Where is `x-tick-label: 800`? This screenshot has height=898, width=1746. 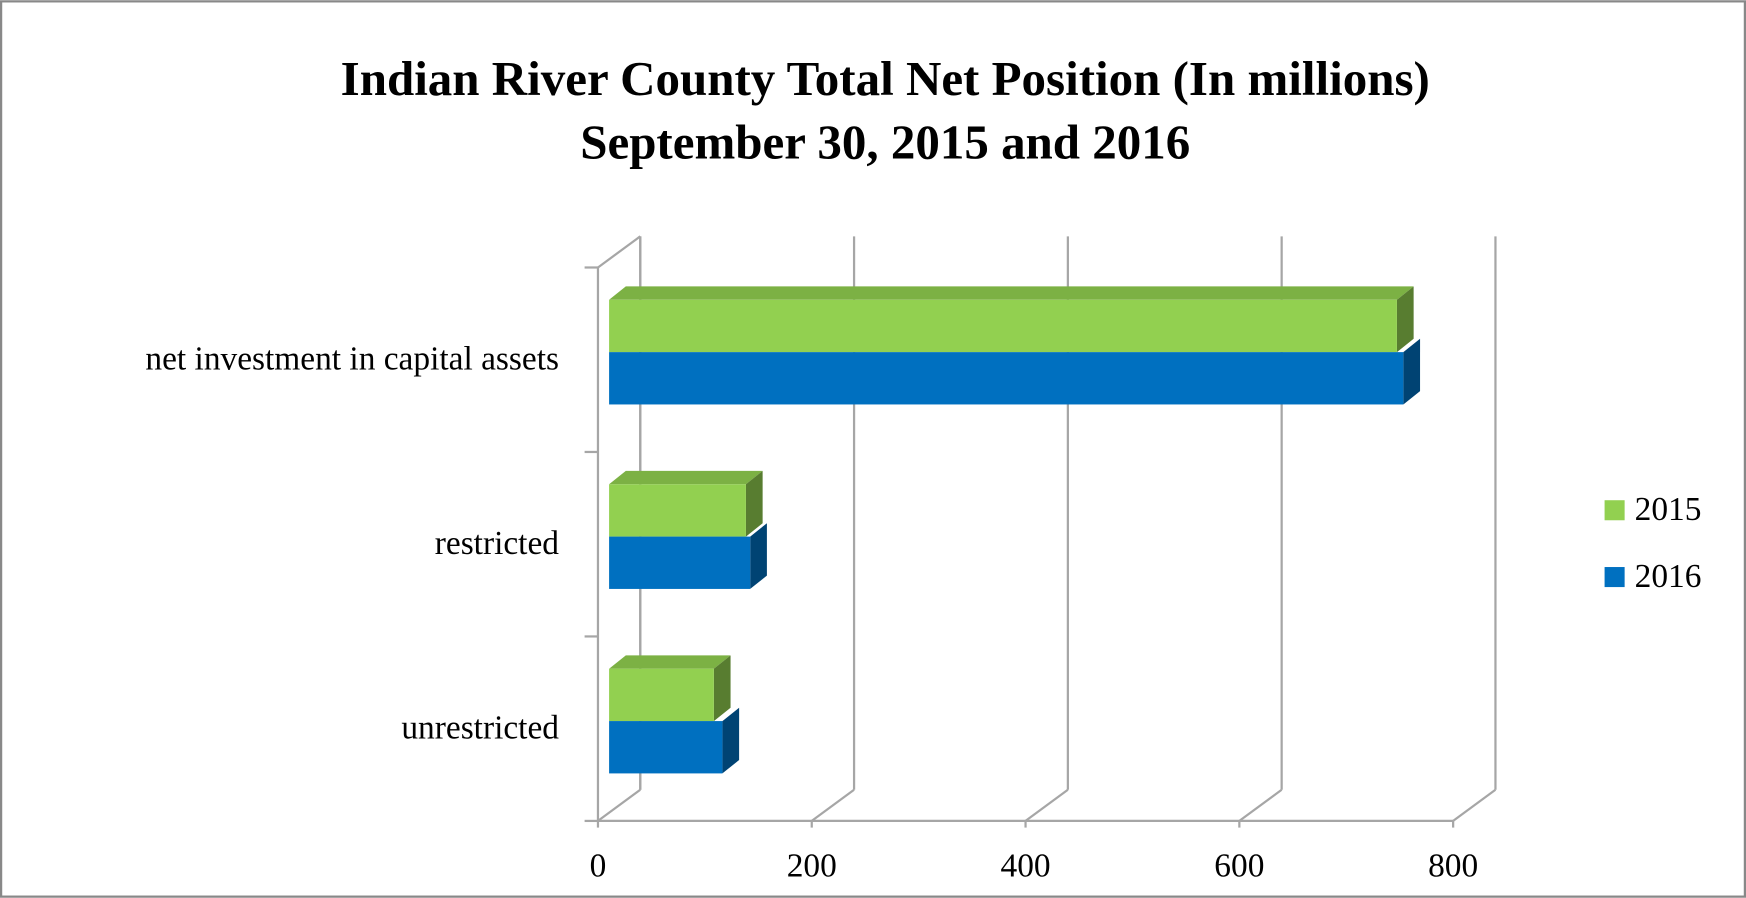 x-tick-label: 800 is located at coordinates (1453, 865).